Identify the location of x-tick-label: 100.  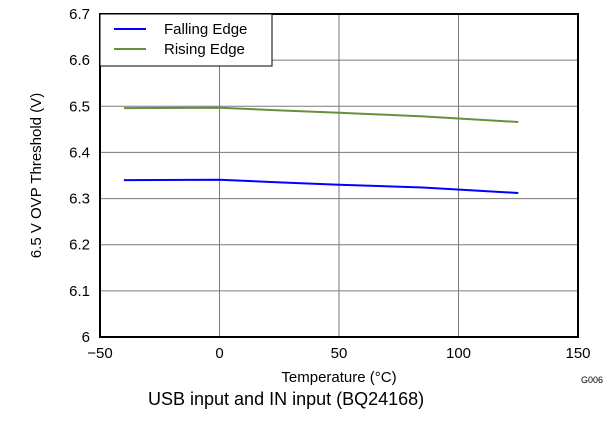
(458, 353).